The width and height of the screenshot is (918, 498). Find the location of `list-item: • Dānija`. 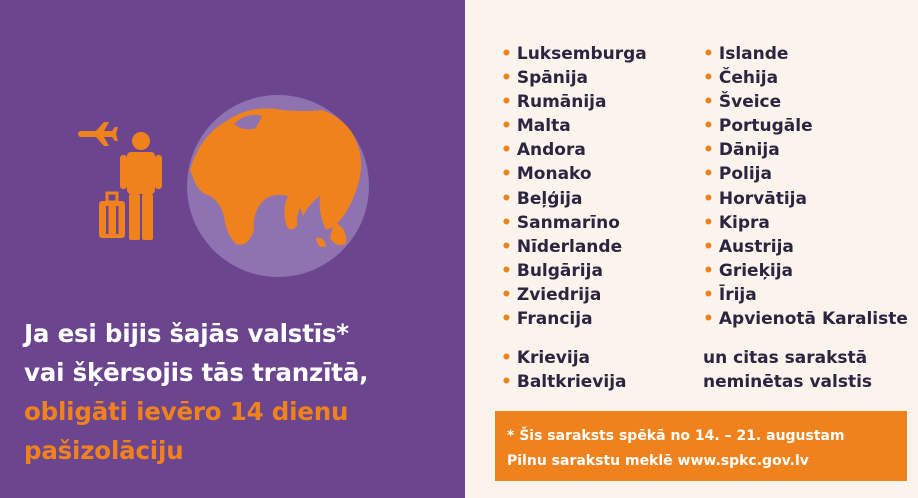

list-item: • Dānija is located at coordinates (741, 150).